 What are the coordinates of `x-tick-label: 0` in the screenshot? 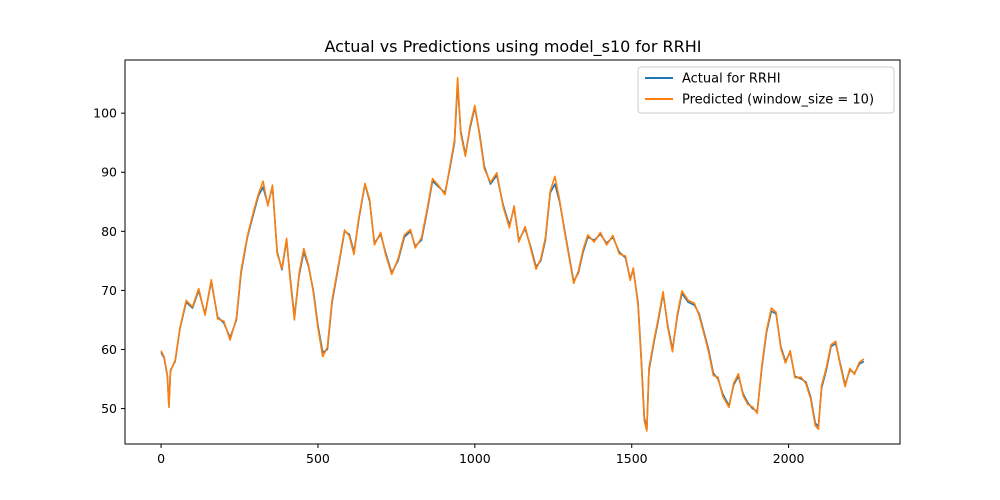 It's located at (161, 458).